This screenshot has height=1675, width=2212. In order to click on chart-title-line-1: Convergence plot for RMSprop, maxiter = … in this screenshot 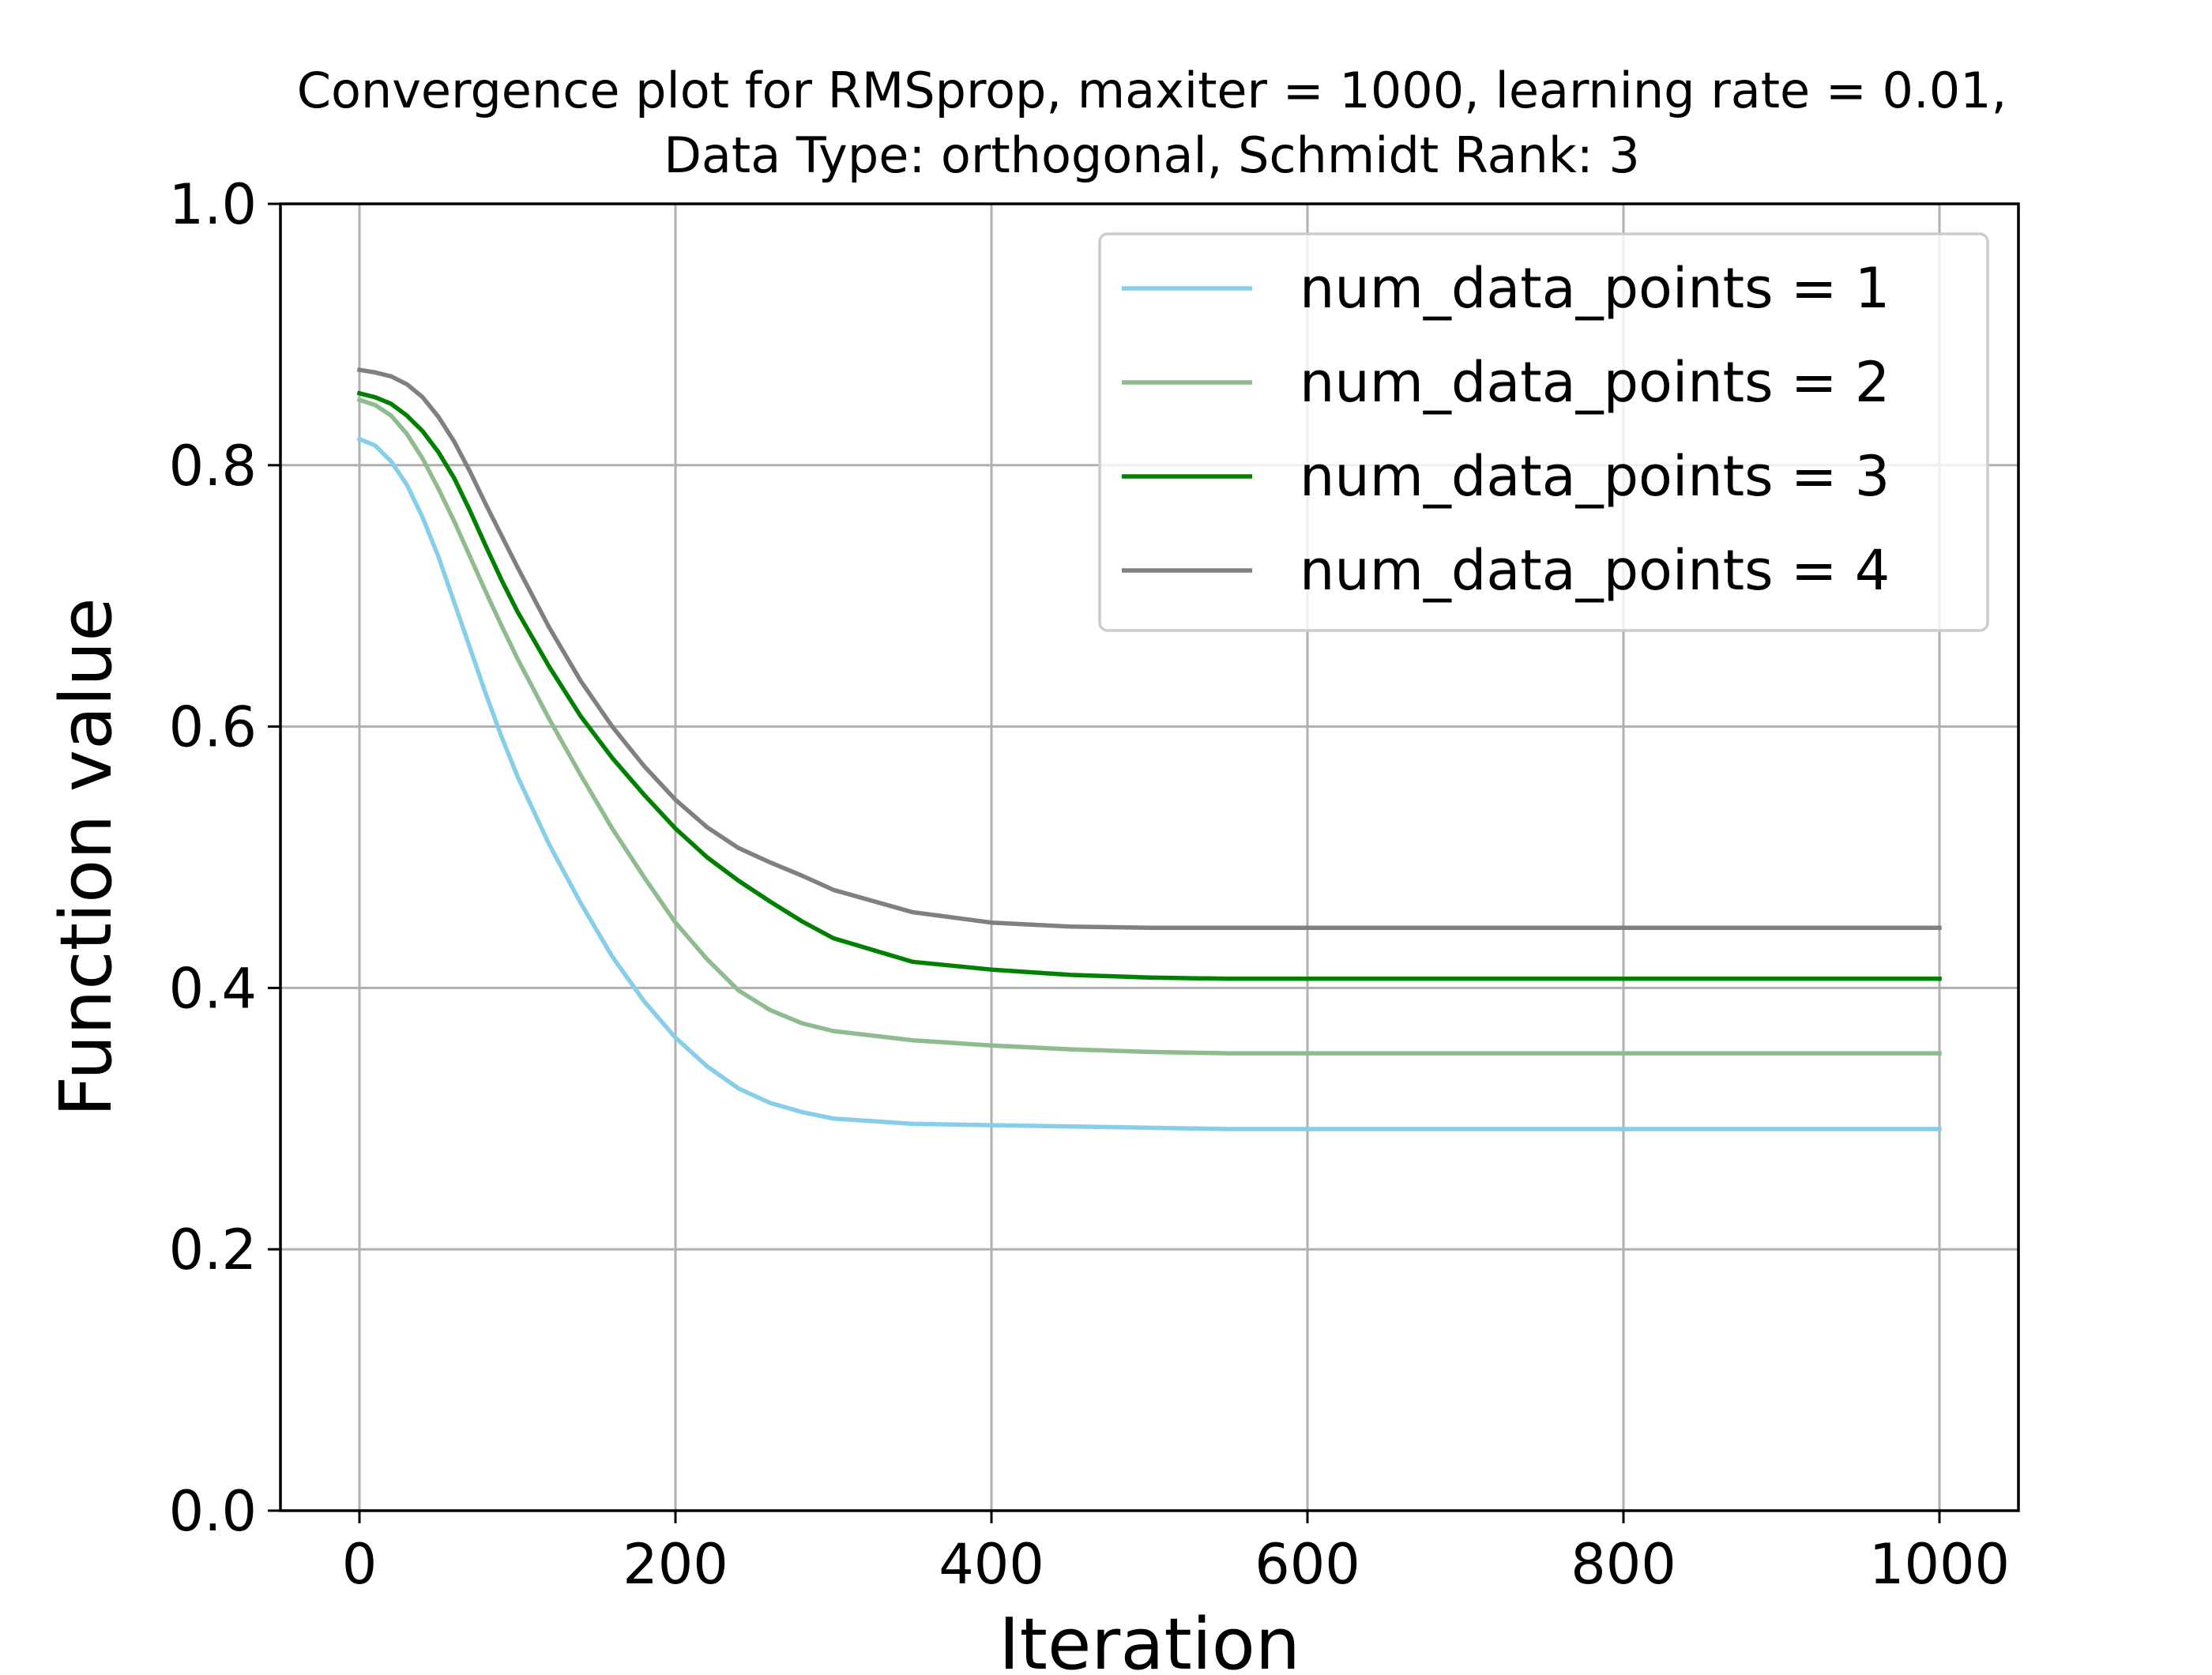, I will do `click(1152, 90)`.